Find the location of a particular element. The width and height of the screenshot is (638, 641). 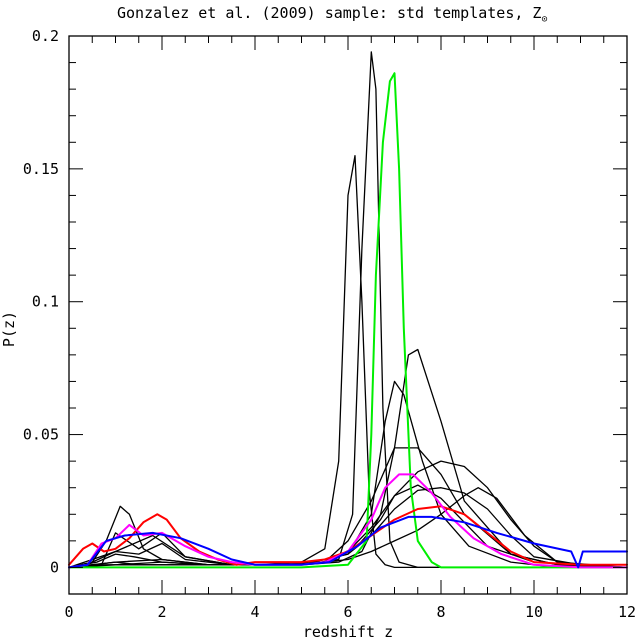

x-tick-label: 2 is located at coordinates (161, 612).